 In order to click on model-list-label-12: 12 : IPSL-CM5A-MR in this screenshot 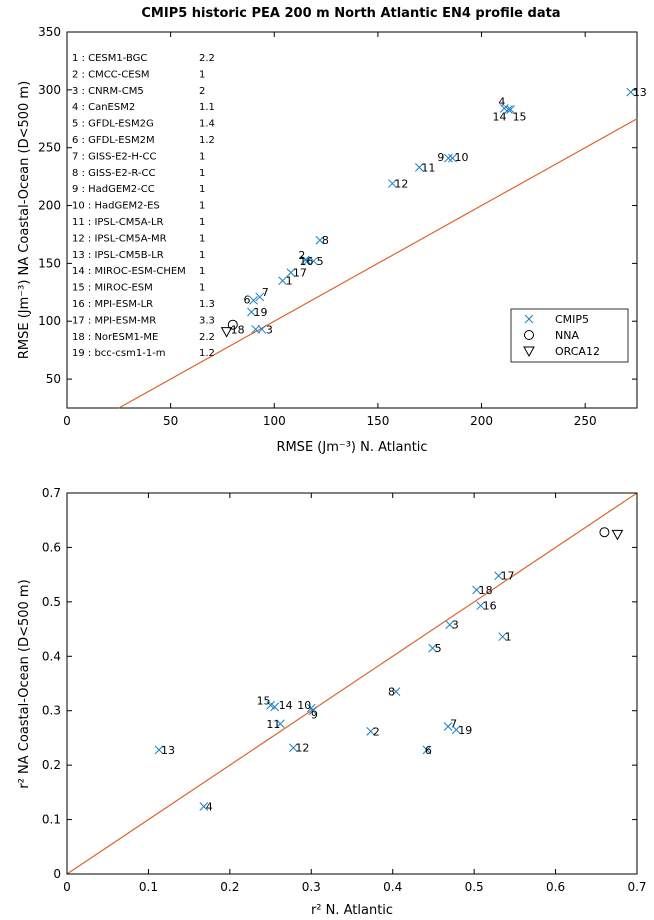, I will do `click(119, 238)`.